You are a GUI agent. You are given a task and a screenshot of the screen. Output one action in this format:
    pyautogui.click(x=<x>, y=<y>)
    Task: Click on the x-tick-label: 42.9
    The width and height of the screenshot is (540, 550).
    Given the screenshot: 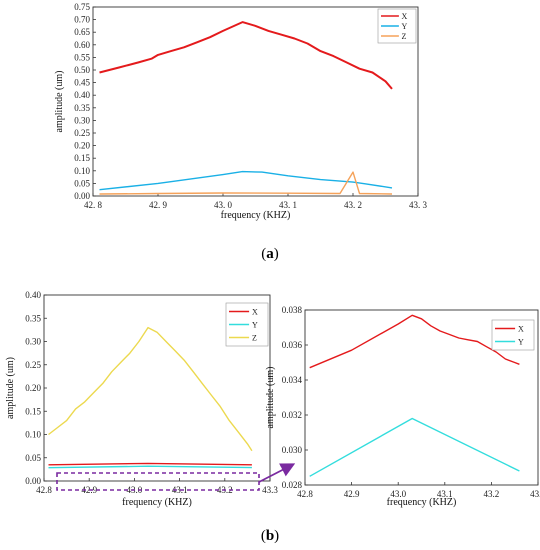 What is the action you would take?
    pyautogui.click(x=352, y=494)
    